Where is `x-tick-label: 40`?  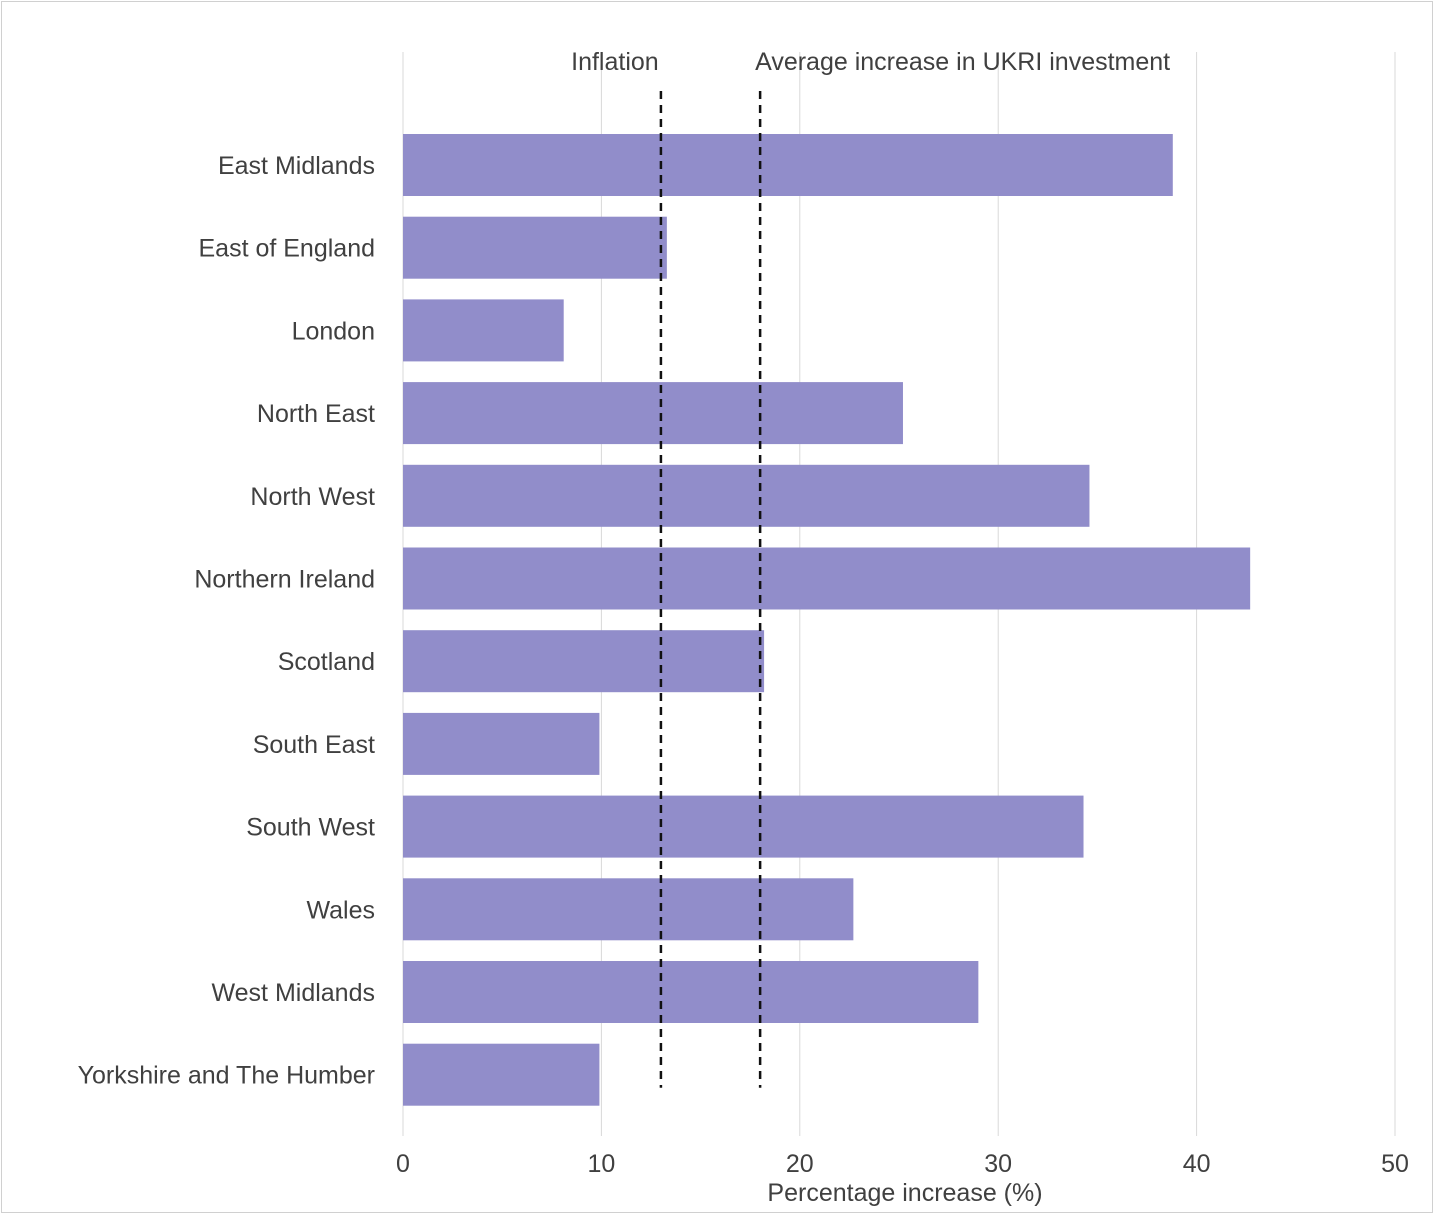
x-tick-label: 40 is located at coordinates (1197, 1164).